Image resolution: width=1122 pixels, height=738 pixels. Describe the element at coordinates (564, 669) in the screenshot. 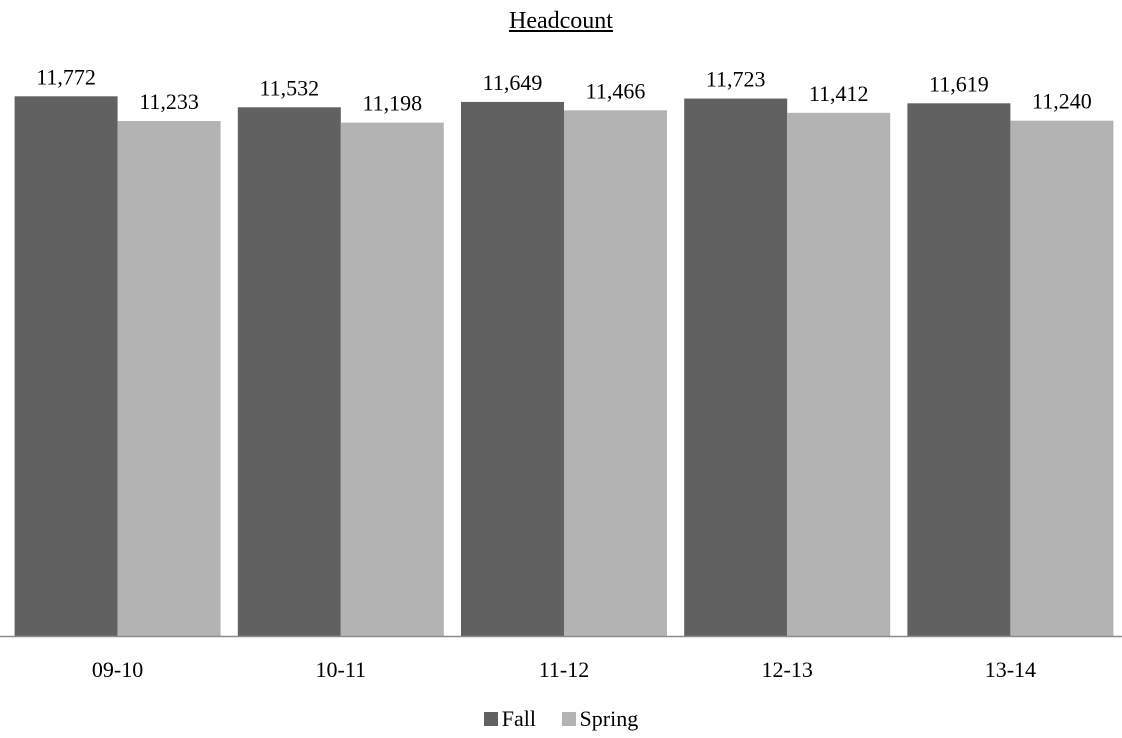

I see `x-tick-label-11-12: 11-12` at that location.